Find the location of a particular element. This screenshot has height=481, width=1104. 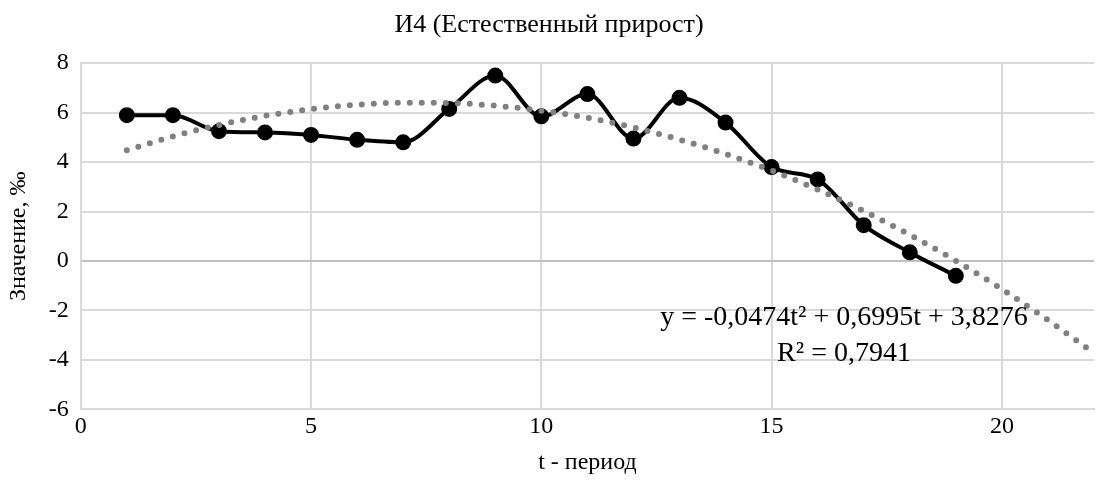

annotation: y = -0,0474t² + 0,6995t + 3,8276 is located at coordinates (844, 315).